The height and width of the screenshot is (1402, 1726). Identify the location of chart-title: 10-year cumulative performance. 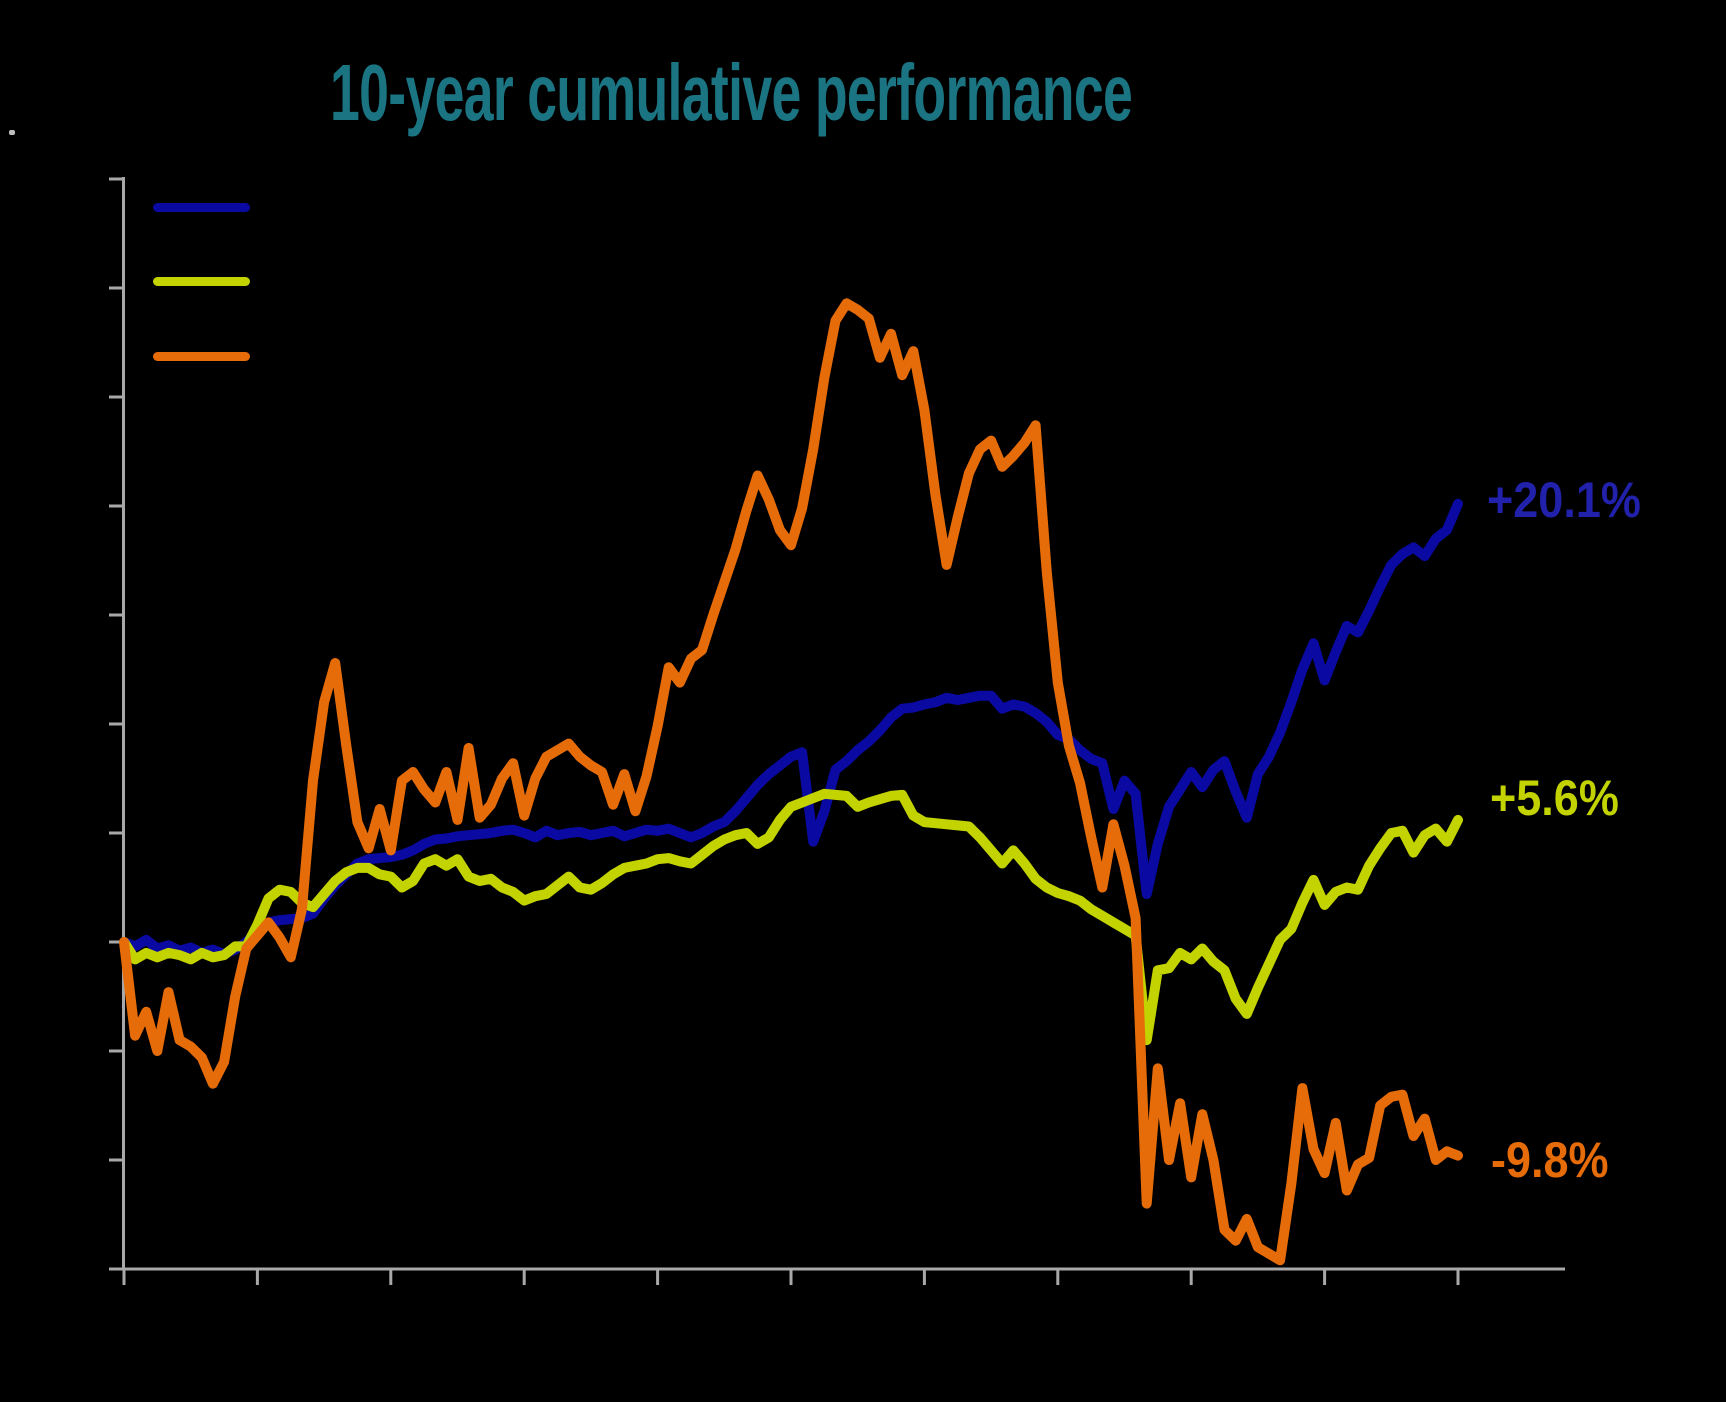
(731, 92).